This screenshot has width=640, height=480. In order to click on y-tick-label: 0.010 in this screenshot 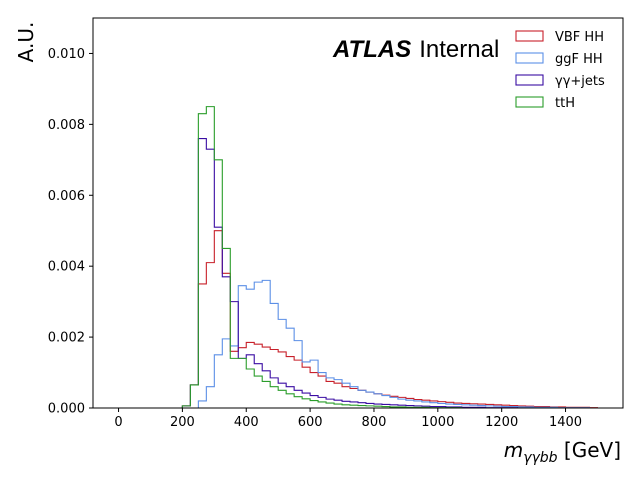, I will do `click(66, 54)`.